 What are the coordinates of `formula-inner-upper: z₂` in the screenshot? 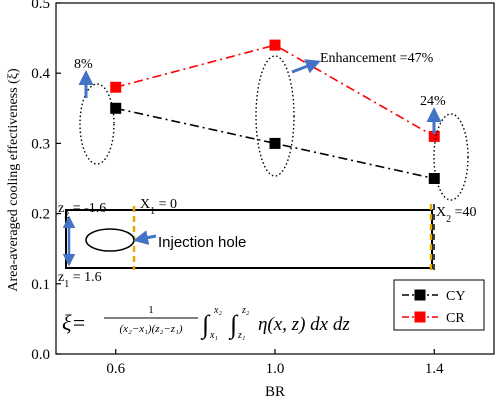 It's located at (245, 310).